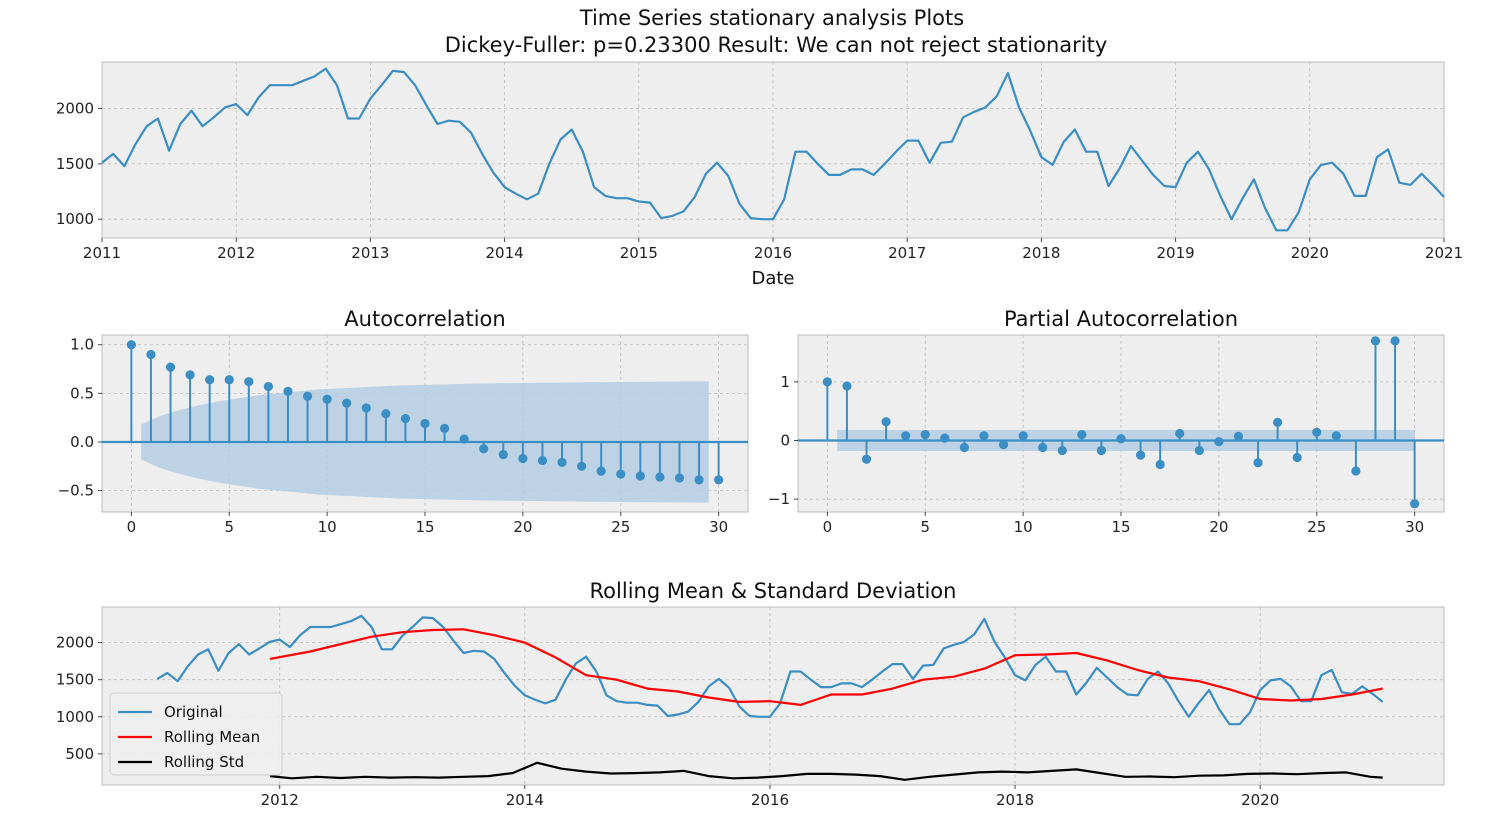 This screenshot has width=1490, height=836. I want to click on rolling-xtick-label: 2012, so click(280, 800).